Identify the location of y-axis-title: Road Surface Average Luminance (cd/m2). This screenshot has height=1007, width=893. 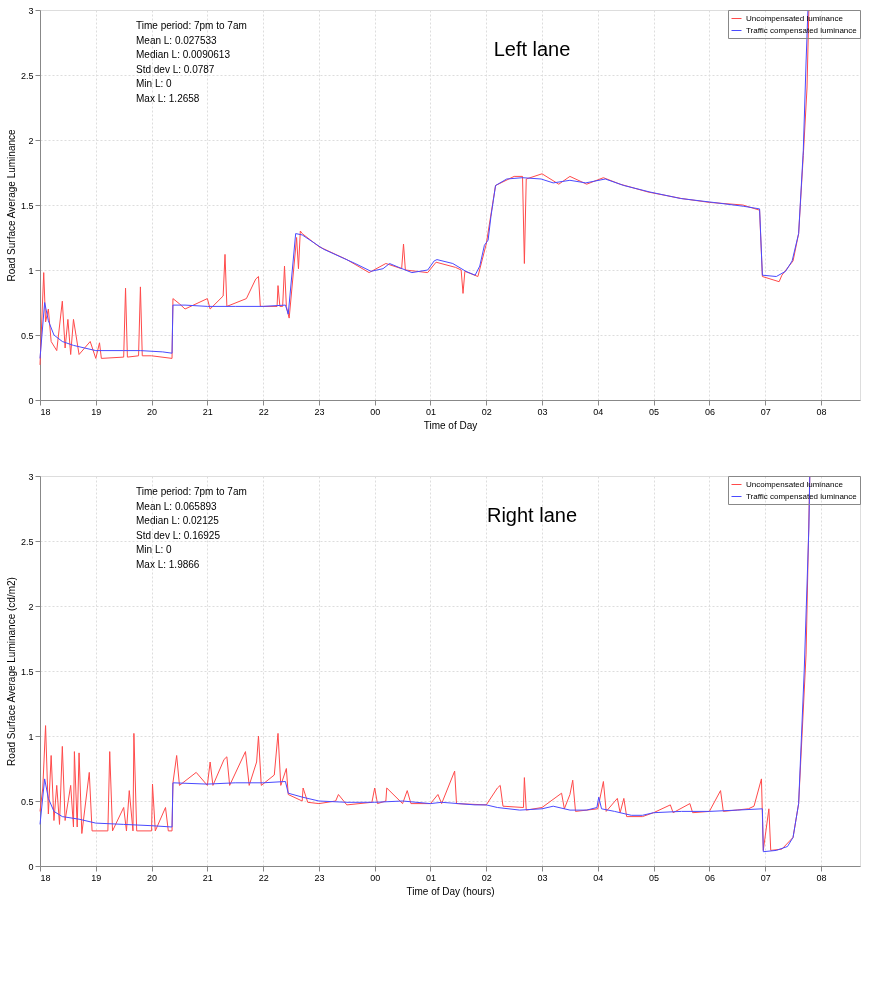
(11, 671).